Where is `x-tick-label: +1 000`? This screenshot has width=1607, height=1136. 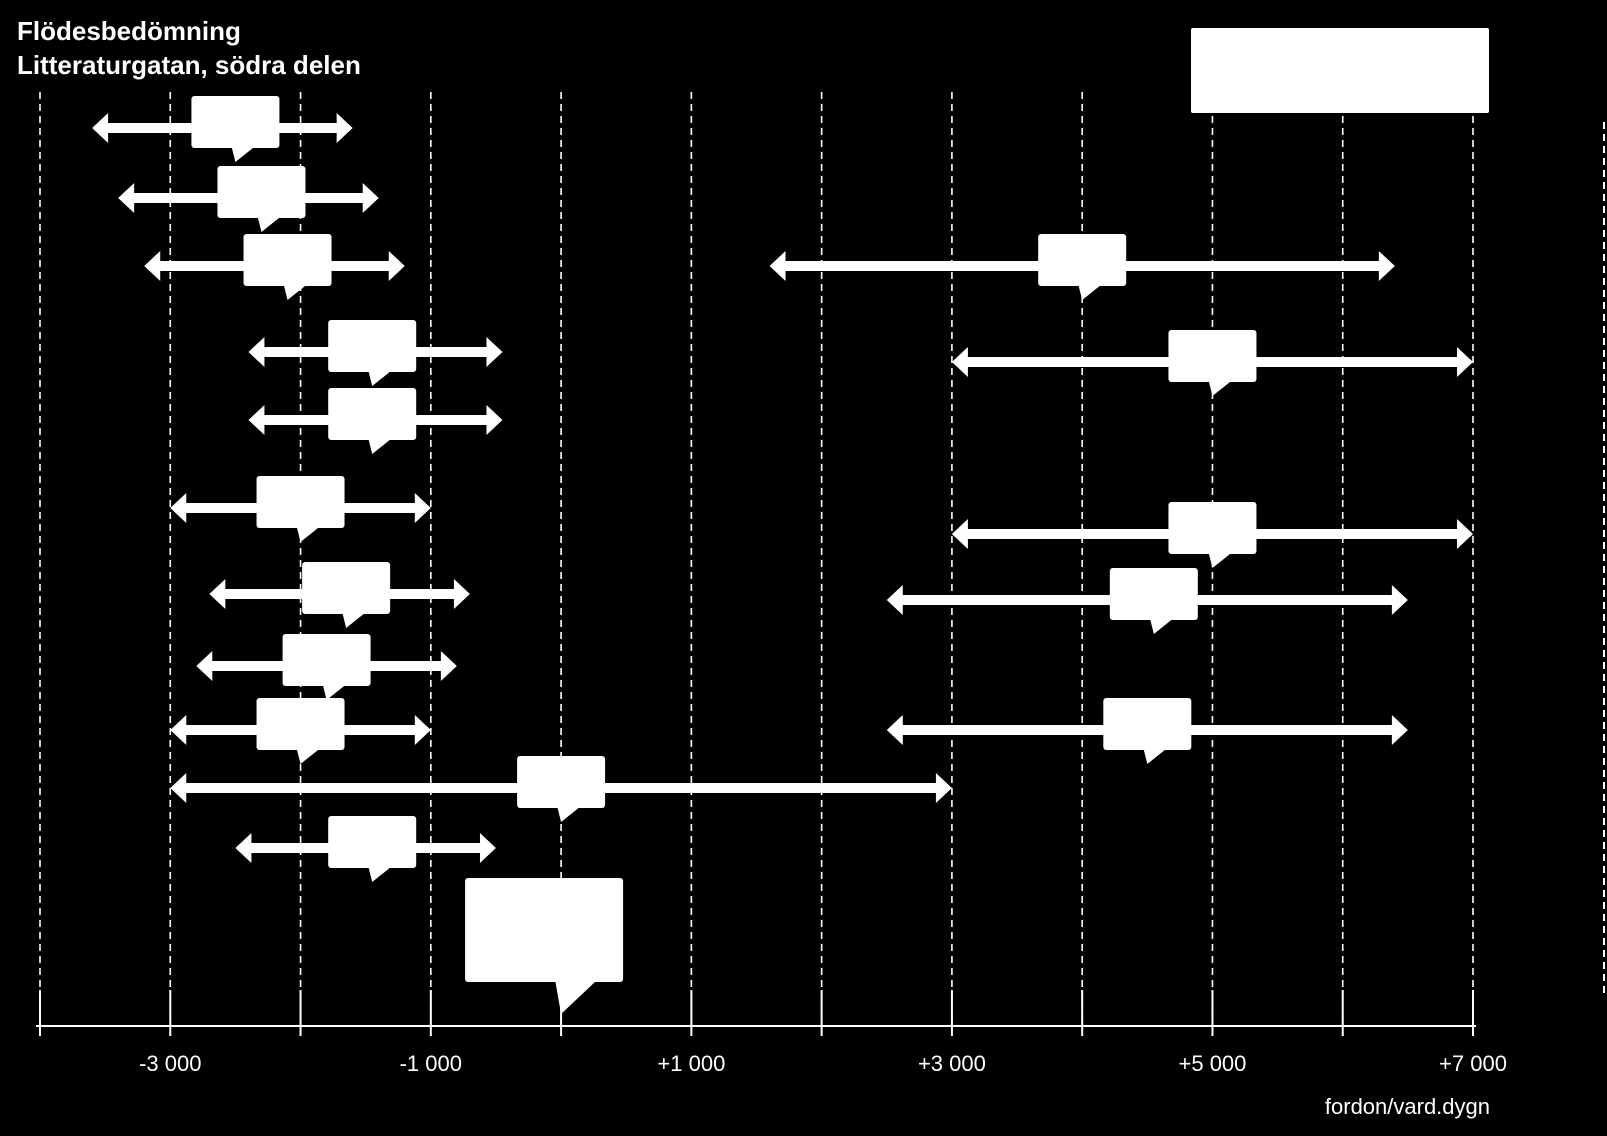 x-tick-label: +1 000 is located at coordinates (691, 1063).